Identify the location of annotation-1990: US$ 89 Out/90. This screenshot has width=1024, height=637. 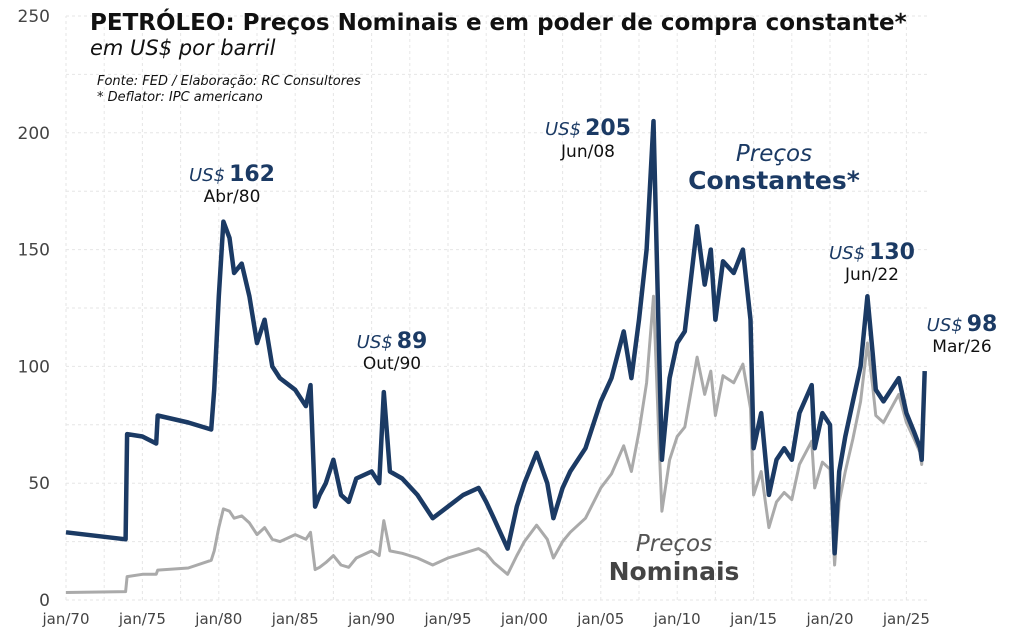
(392, 351).